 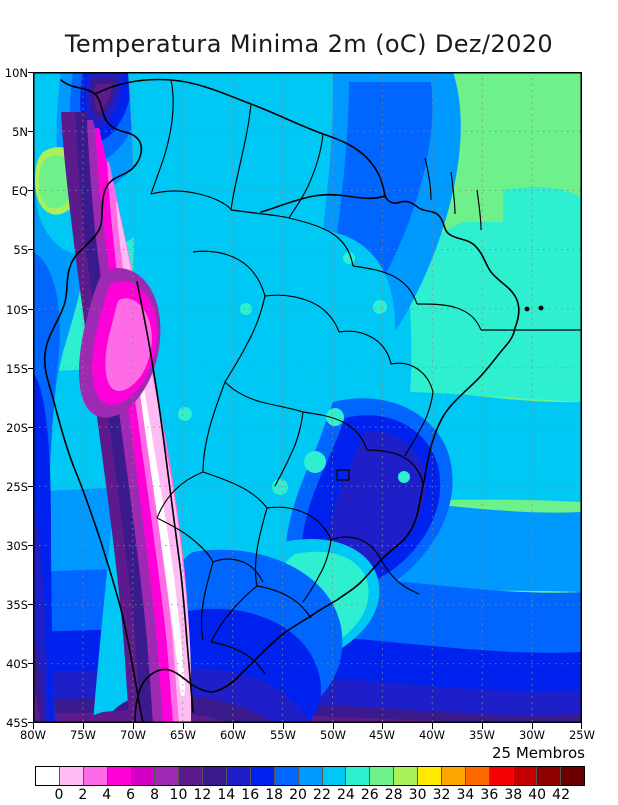 What do you see at coordinates (531, 735) in the screenshot?
I see `x-tick-label: 30W` at bounding box center [531, 735].